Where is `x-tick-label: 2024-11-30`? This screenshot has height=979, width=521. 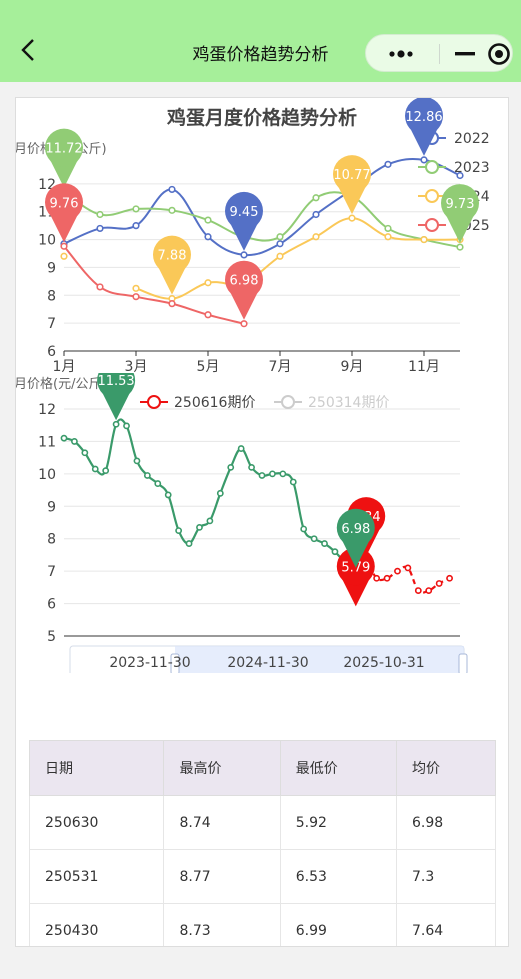 x-tick-label: 2024-11-30 is located at coordinates (267, 663).